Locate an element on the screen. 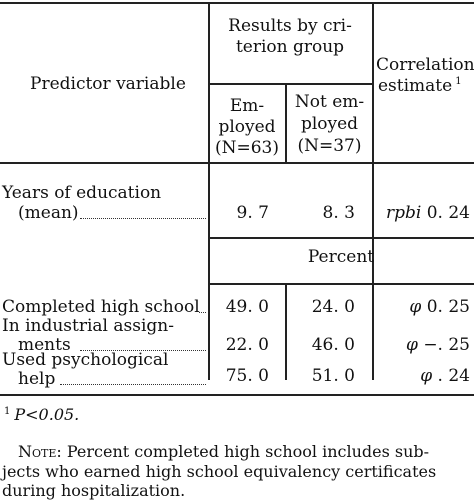  row-industrial-label-line2: ments is located at coordinates (44, 345).